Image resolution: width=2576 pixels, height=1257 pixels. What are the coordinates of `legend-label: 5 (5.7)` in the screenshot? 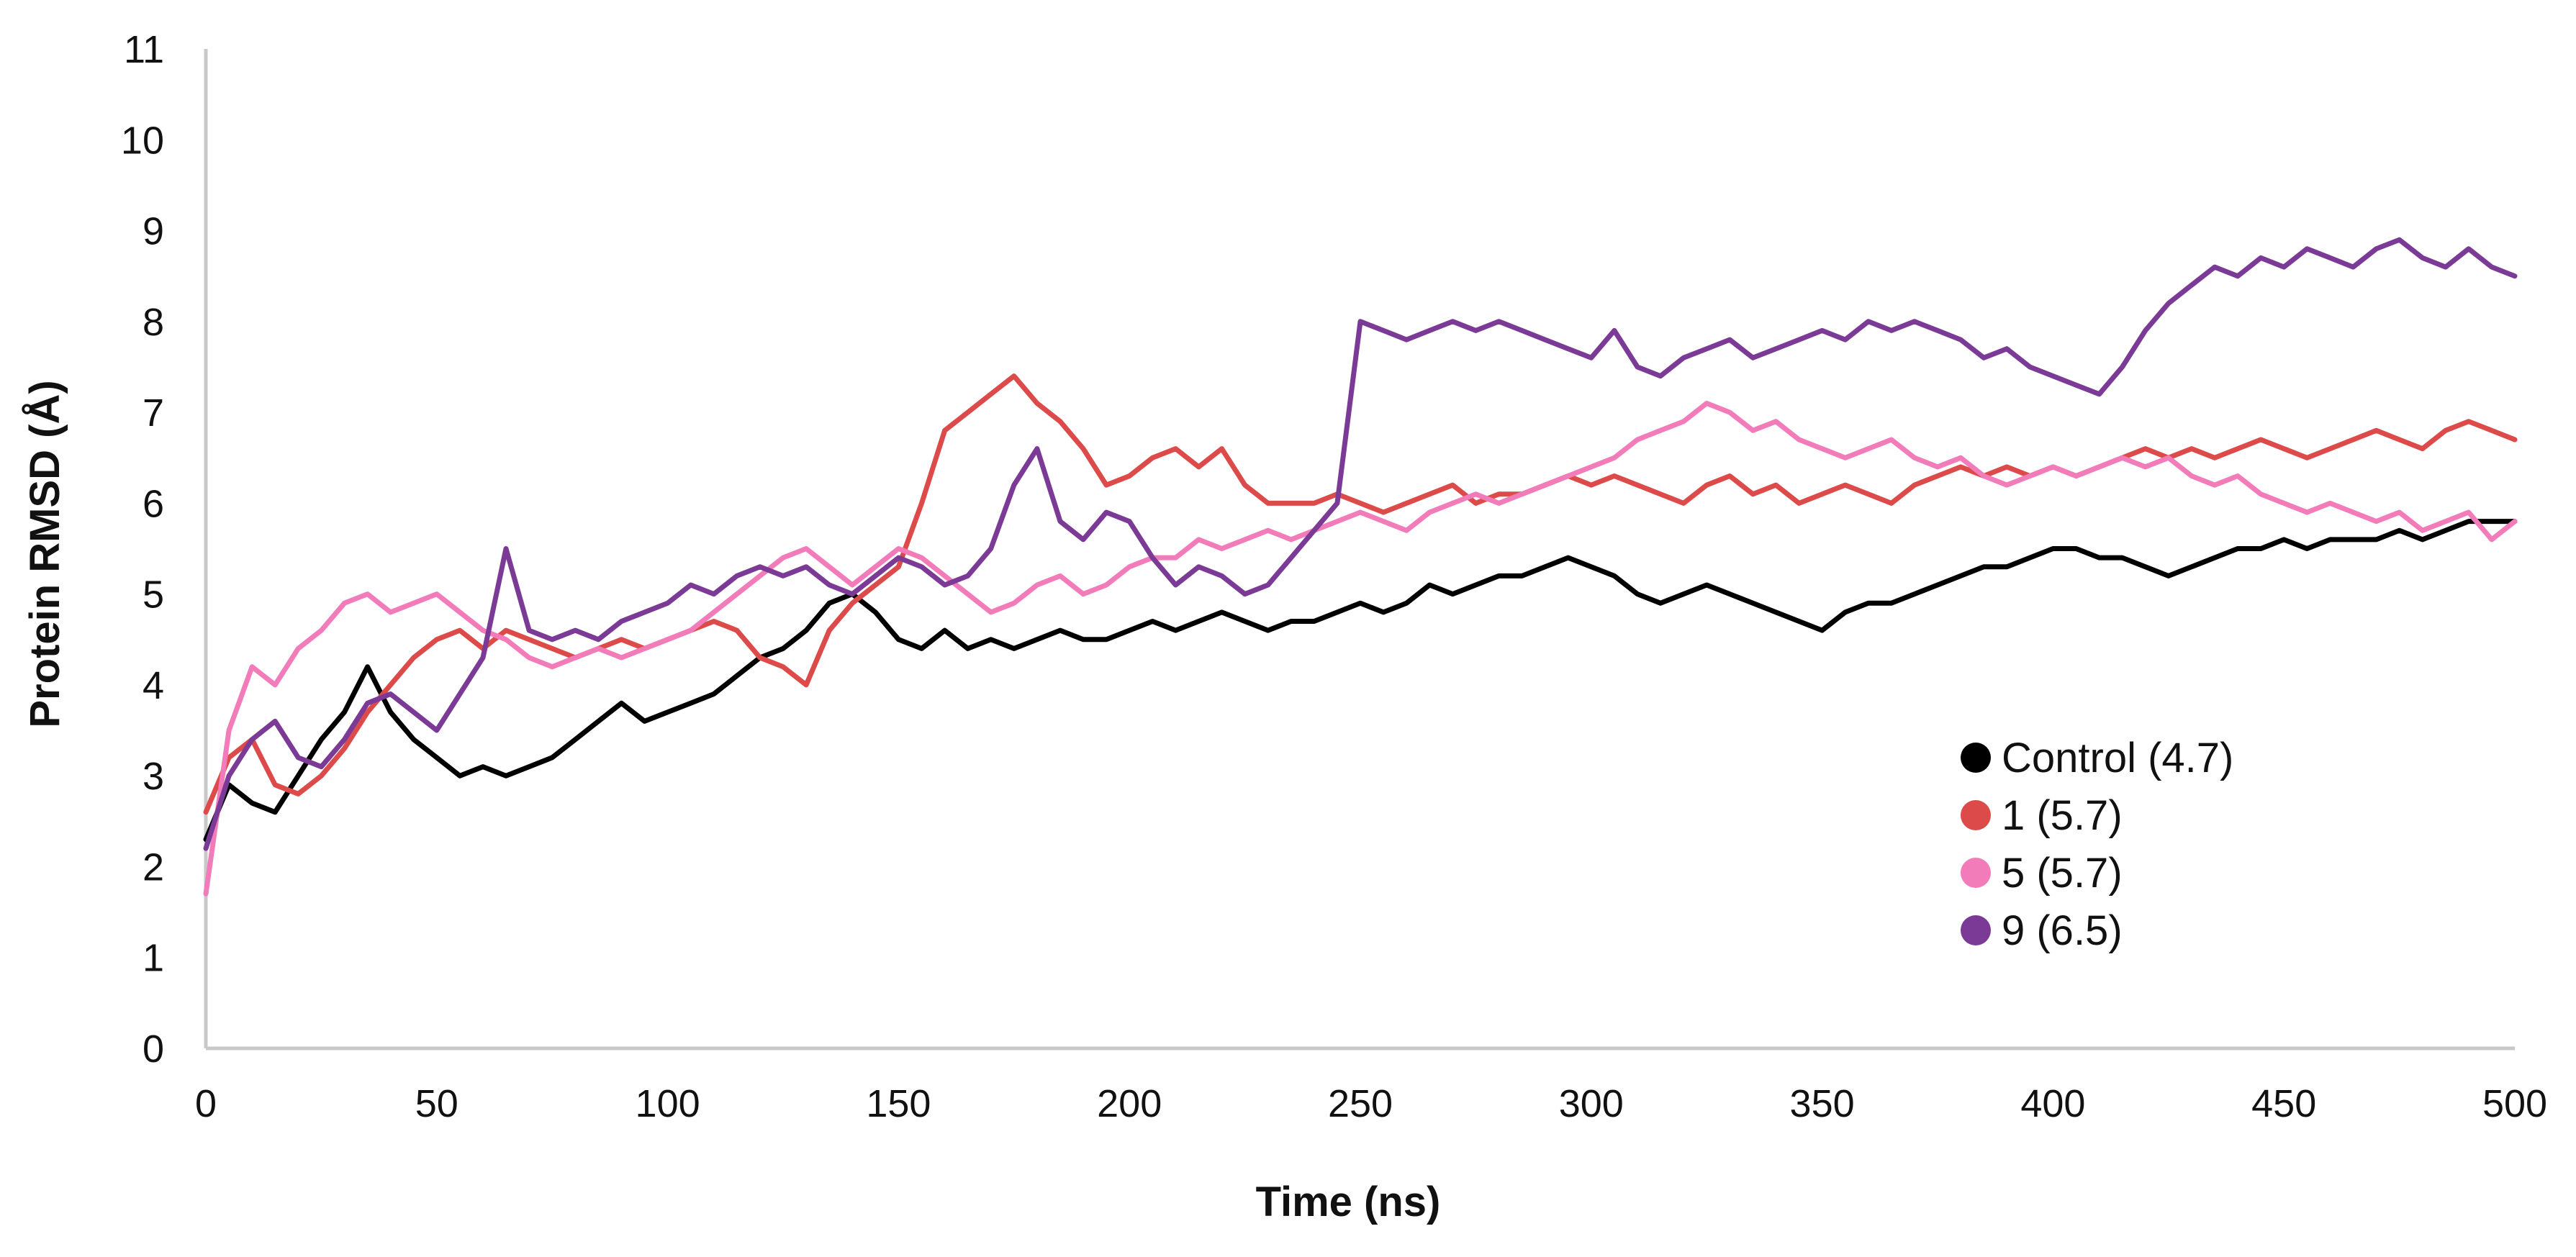 It's located at (2062, 874).